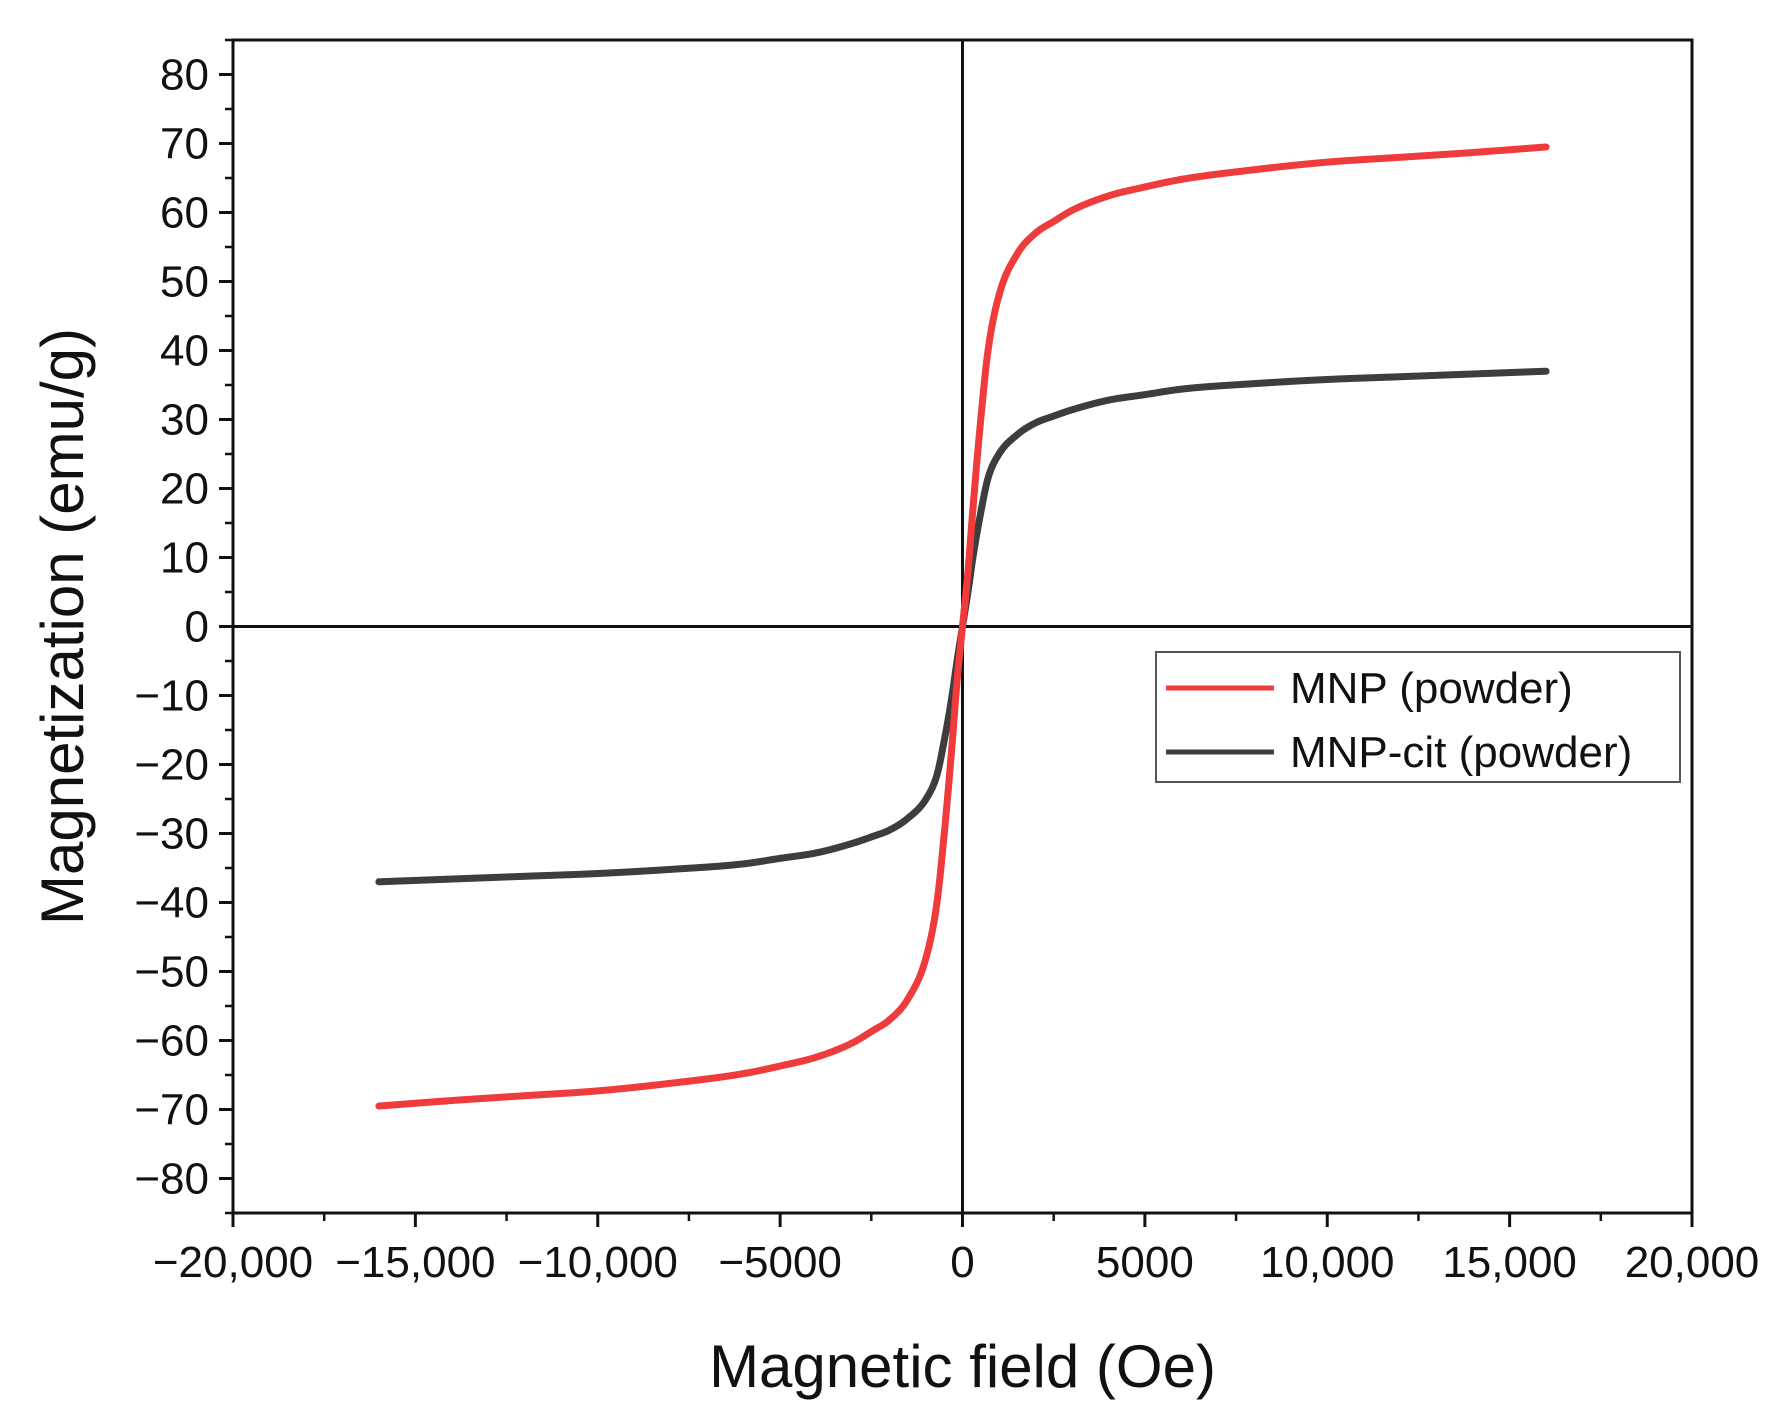 This screenshot has height=1416, width=1784. I want to click on x-tick-label: 15,000, so click(1509, 1262).